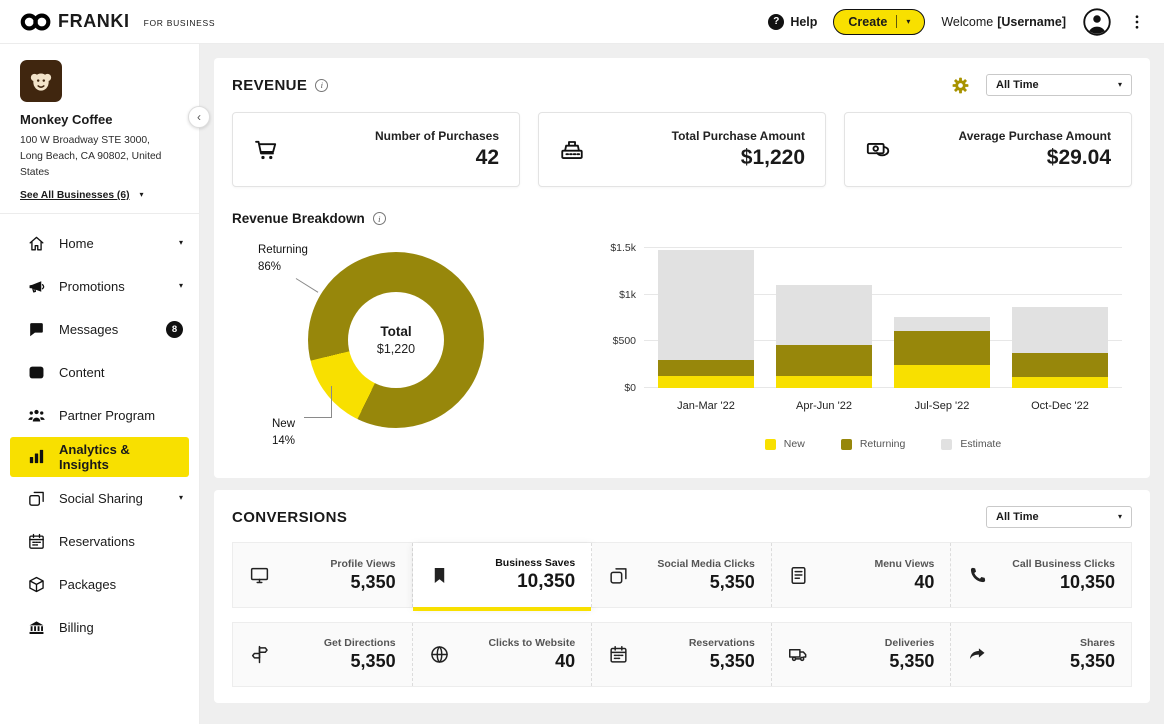 This screenshot has height=724, width=1164. I want to click on tile-label: Menu Views, so click(904, 563).